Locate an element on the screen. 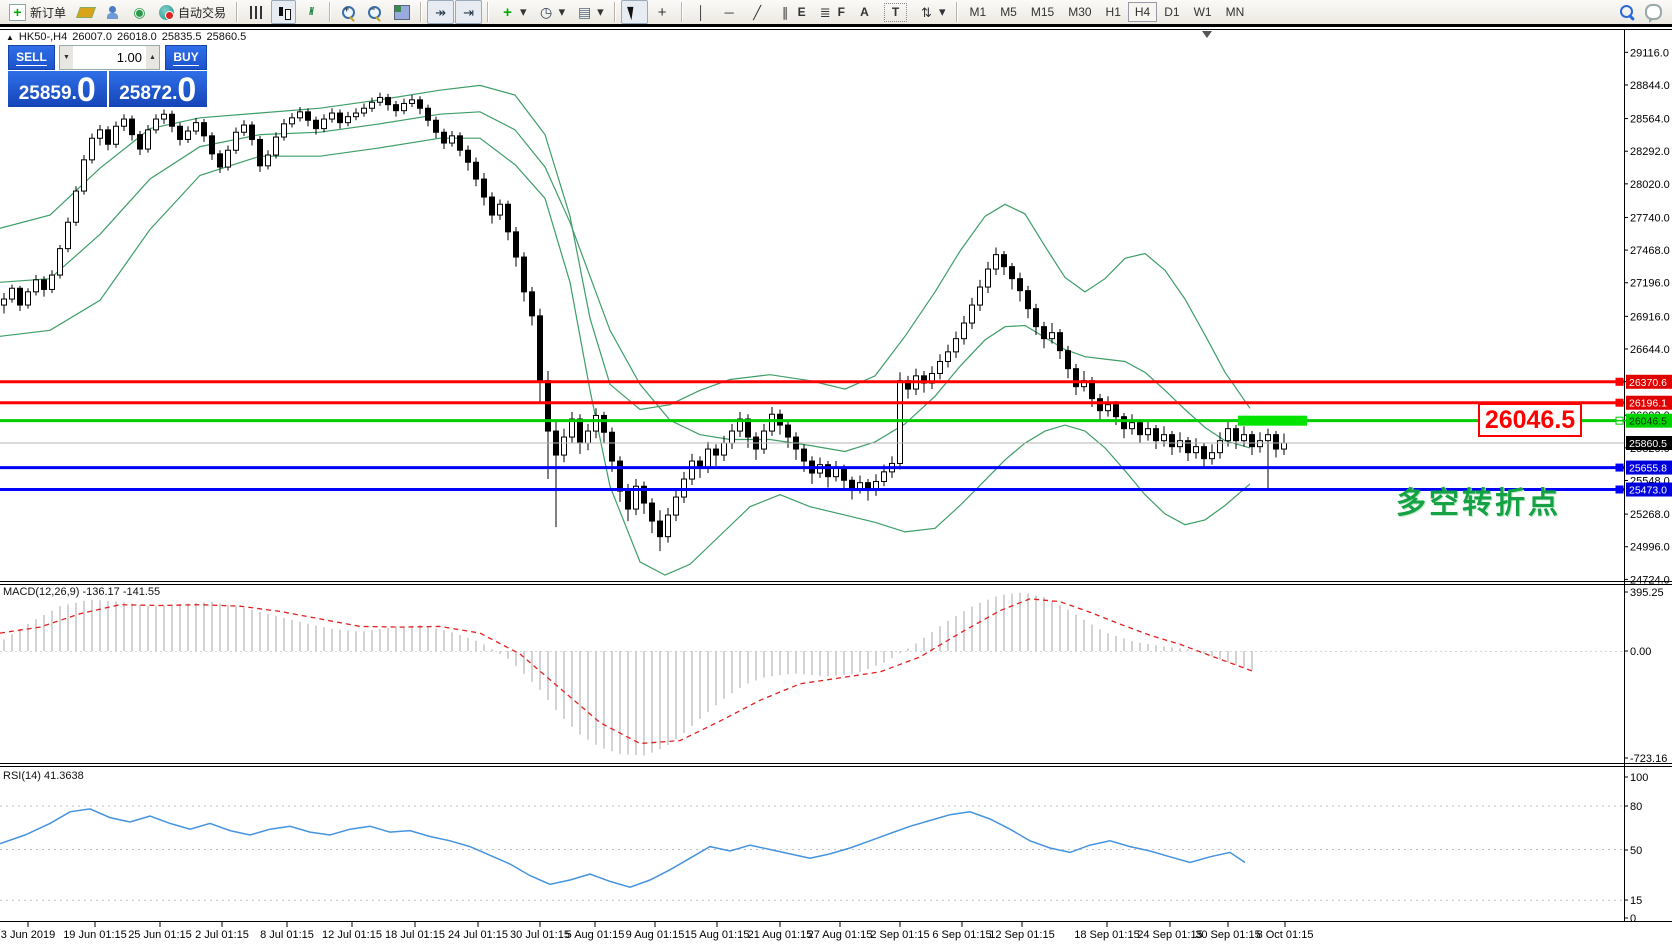 This screenshot has width=1672, height=950. eraser-icon is located at coordinates (85, 12).